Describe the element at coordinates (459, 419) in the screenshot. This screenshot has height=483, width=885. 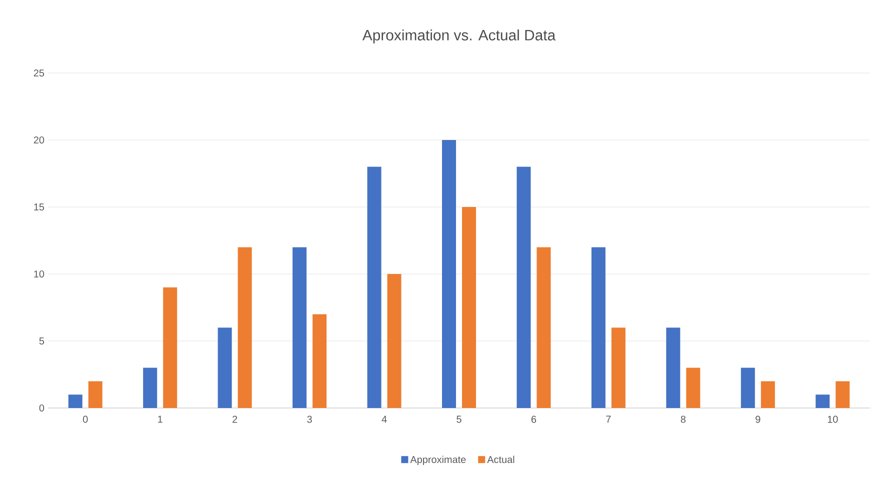
I see `x-tick-label: 5` at that location.